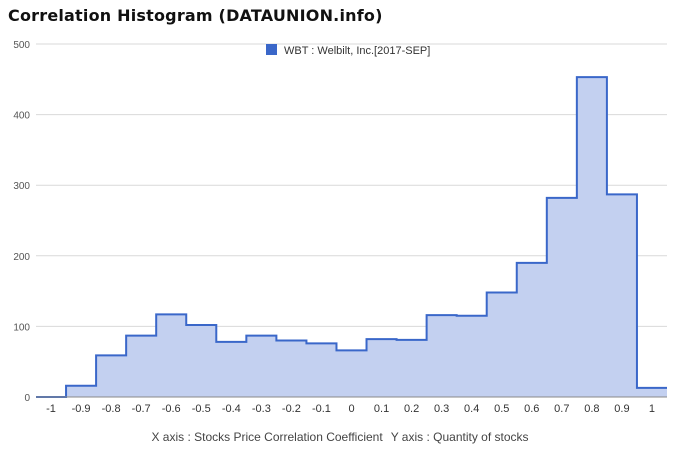 Image resolution: width=680 pixels, height=462 pixels. Describe the element at coordinates (471, 409) in the screenshot. I see `x-tick-label: 0.4` at that location.